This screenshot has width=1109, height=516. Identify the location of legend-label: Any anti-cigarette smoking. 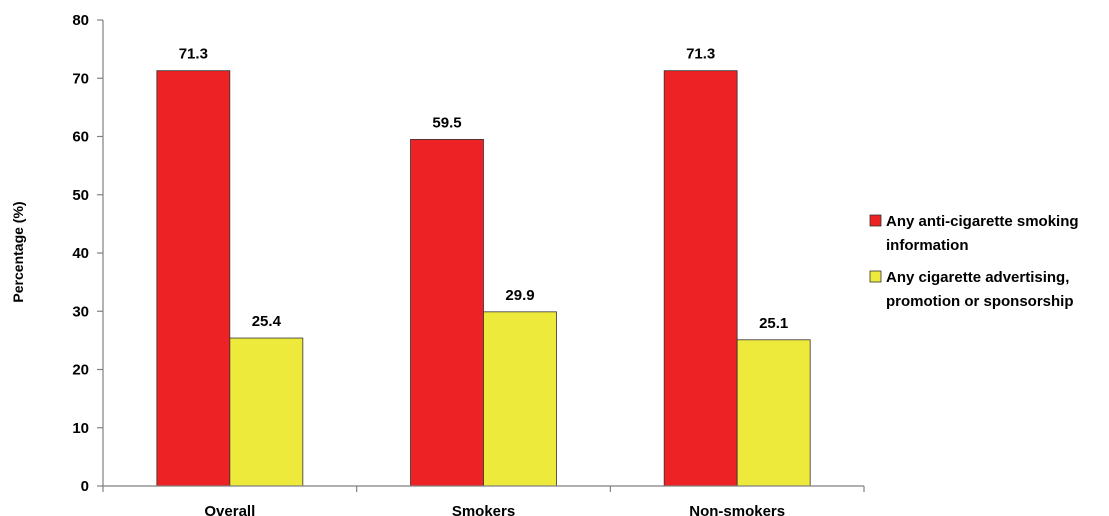
(982, 221).